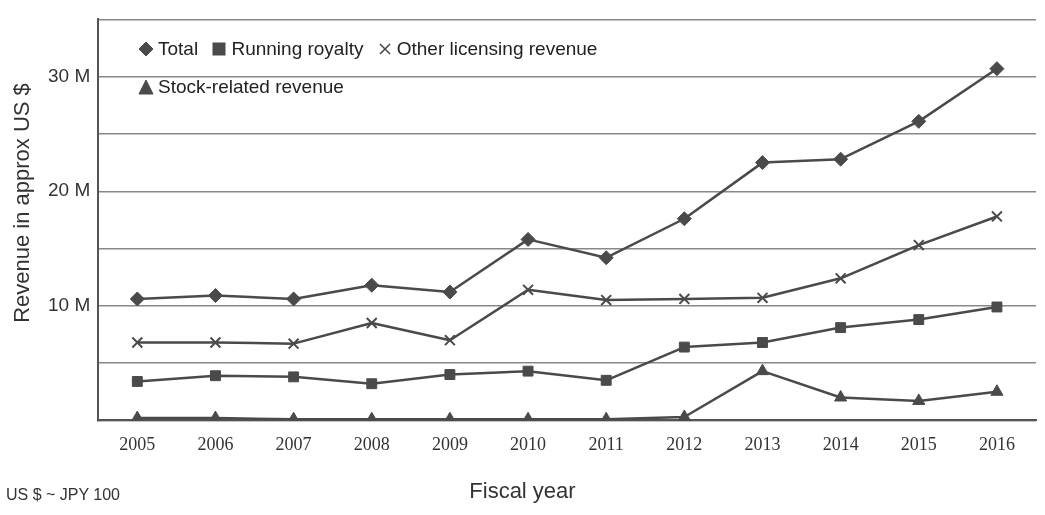 The width and height of the screenshot is (1045, 515). What do you see at coordinates (449, 443) in the screenshot?
I see `x-tick-label: 2009` at bounding box center [449, 443].